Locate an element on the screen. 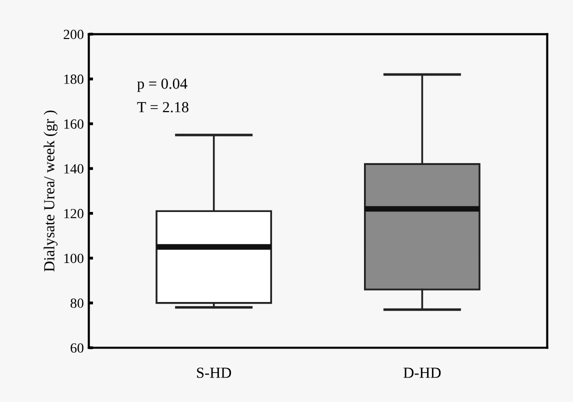 Image resolution: width=573 pixels, height=402 pixels. y-tick-label: 180 is located at coordinates (74, 79).